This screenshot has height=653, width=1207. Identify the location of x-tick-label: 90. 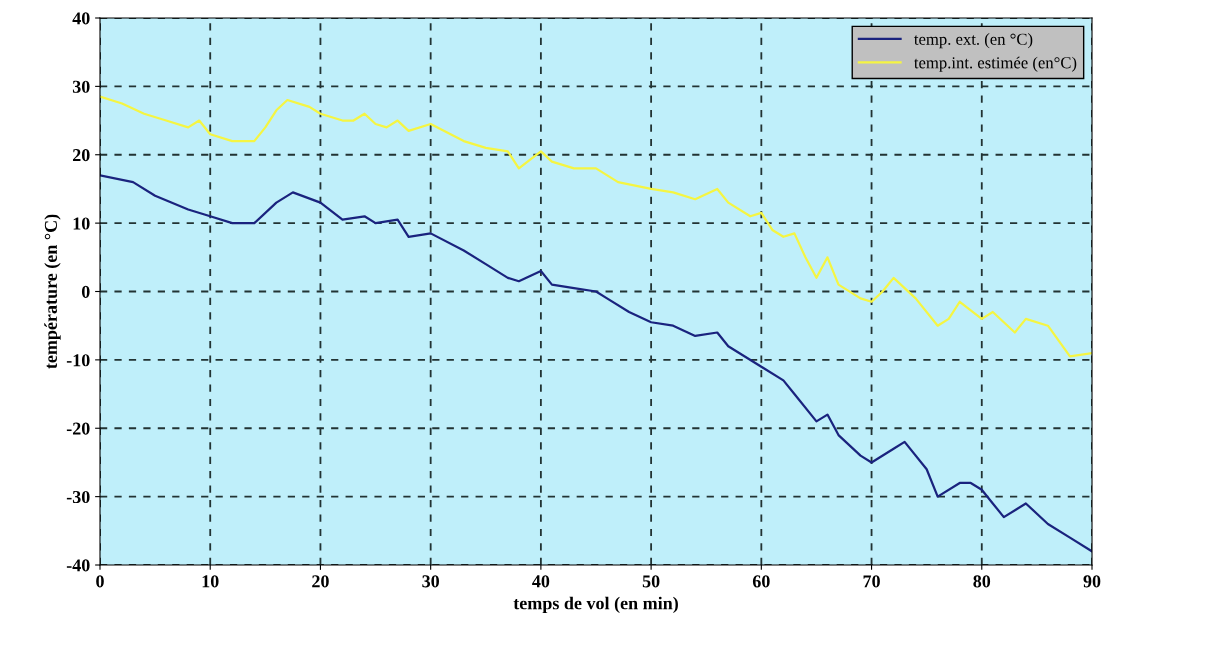
(1092, 581).